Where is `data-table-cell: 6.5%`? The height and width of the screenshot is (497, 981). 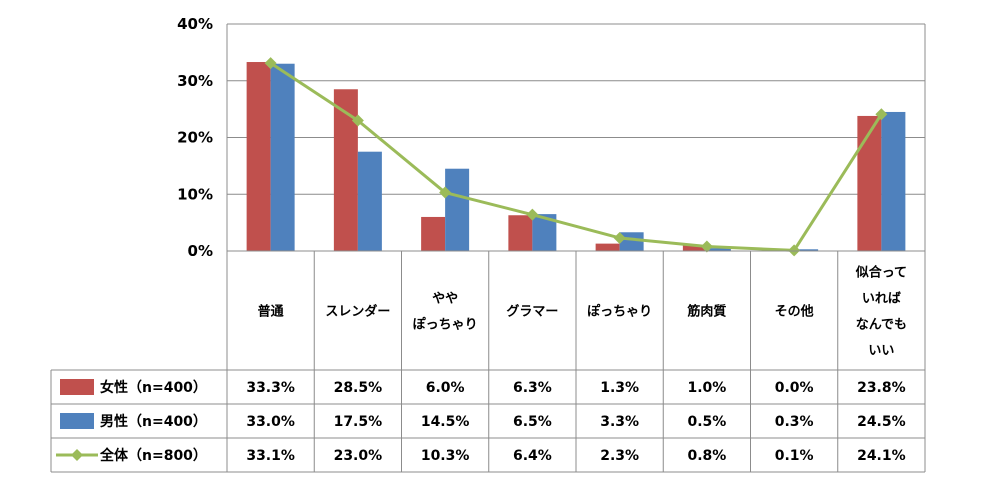
data-table-cell: 6.5% is located at coordinates (532, 422).